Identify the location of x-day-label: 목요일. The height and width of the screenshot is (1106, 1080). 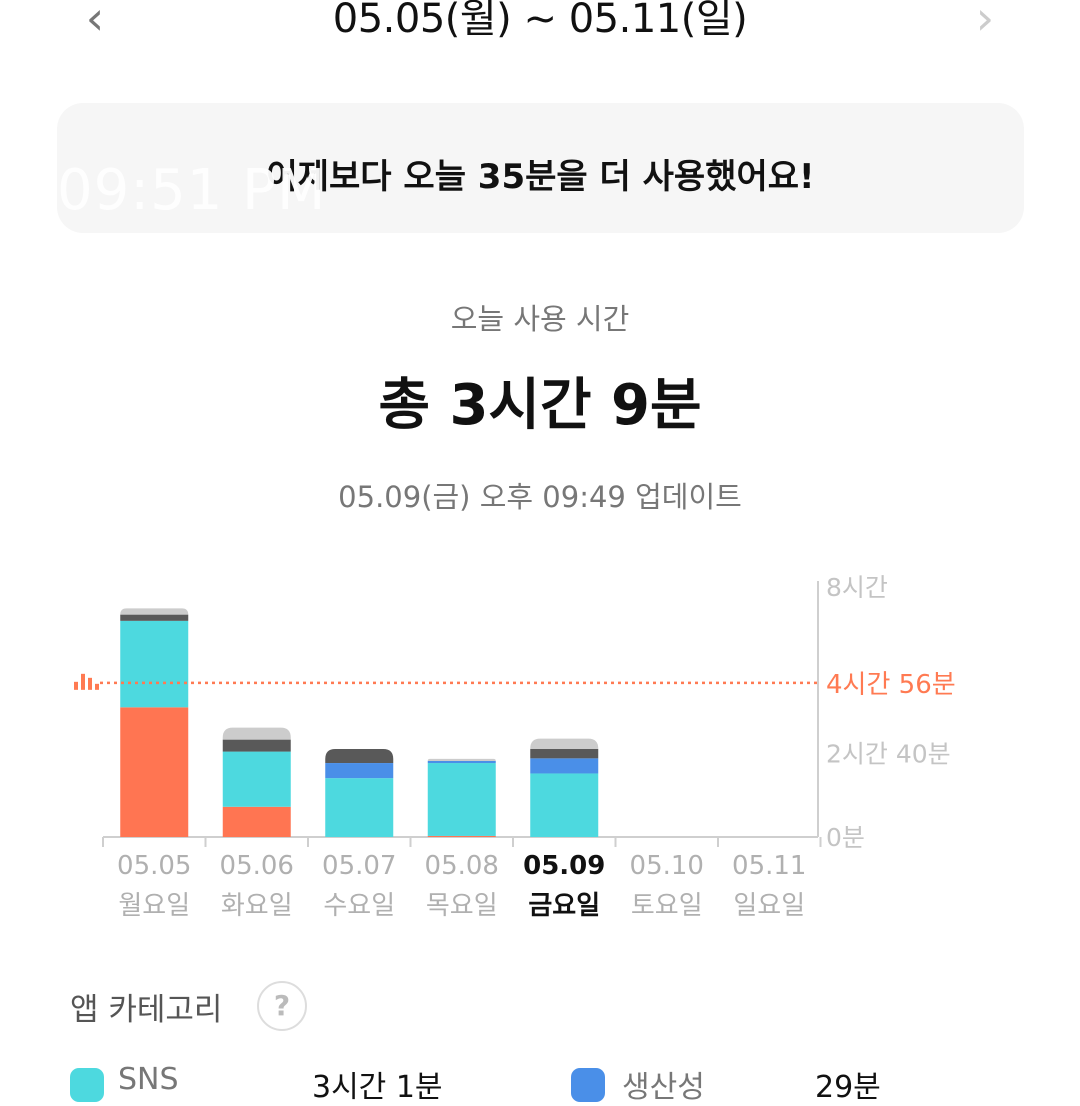
(462, 906).